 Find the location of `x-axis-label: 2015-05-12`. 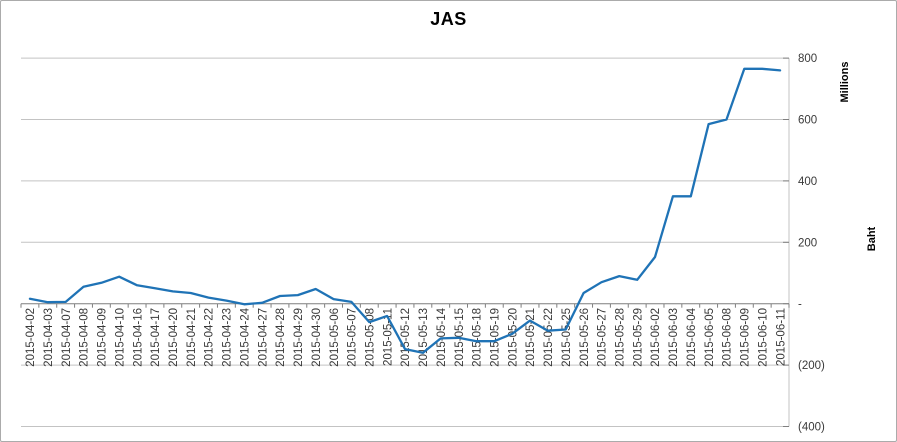

x-axis-label: 2015-05-12 is located at coordinates (406, 337).